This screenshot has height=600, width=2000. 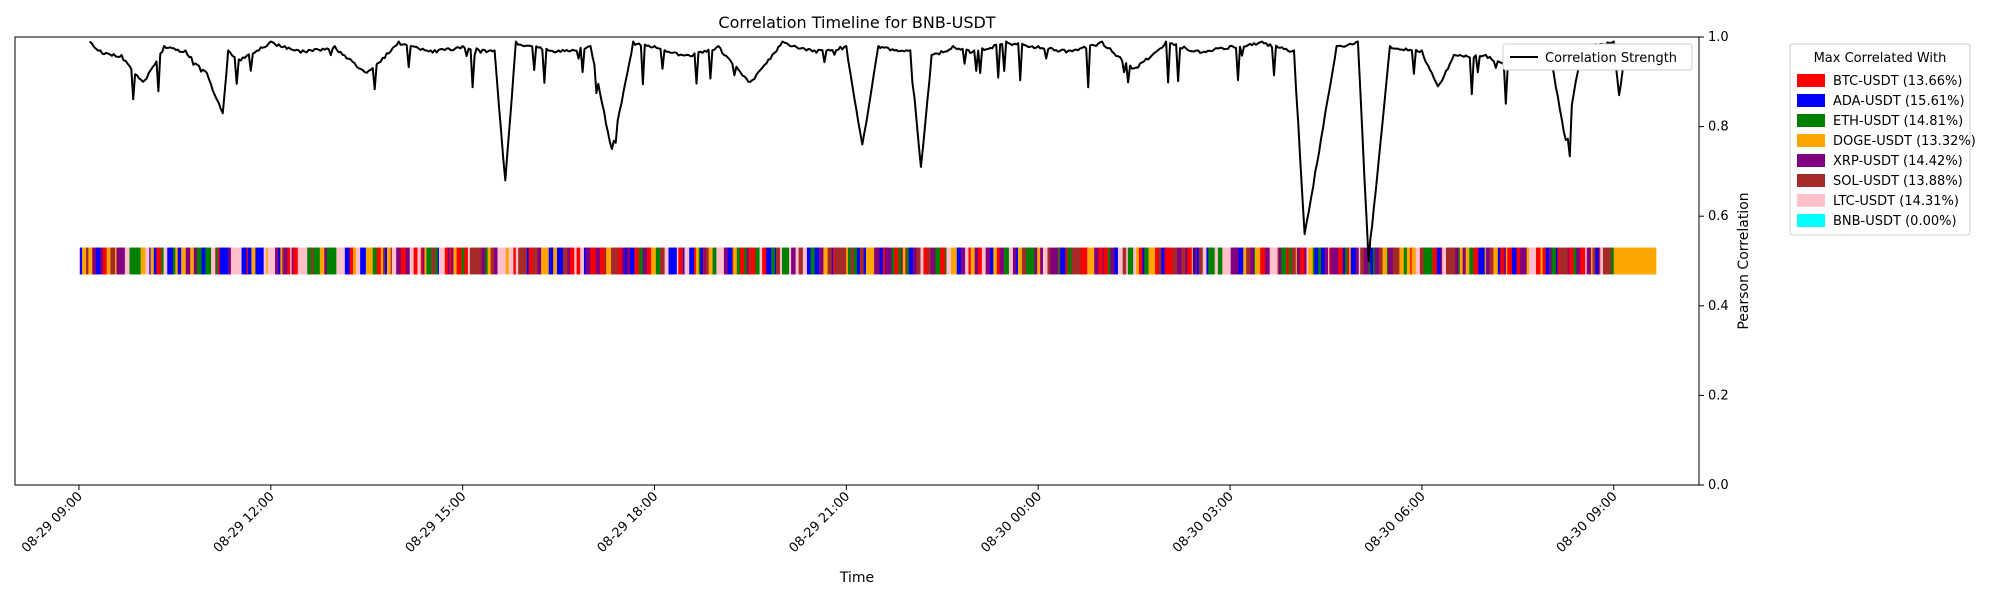 I want to click on asset-legend-label: LTC-USDT (14.31%), so click(x=1896, y=201).